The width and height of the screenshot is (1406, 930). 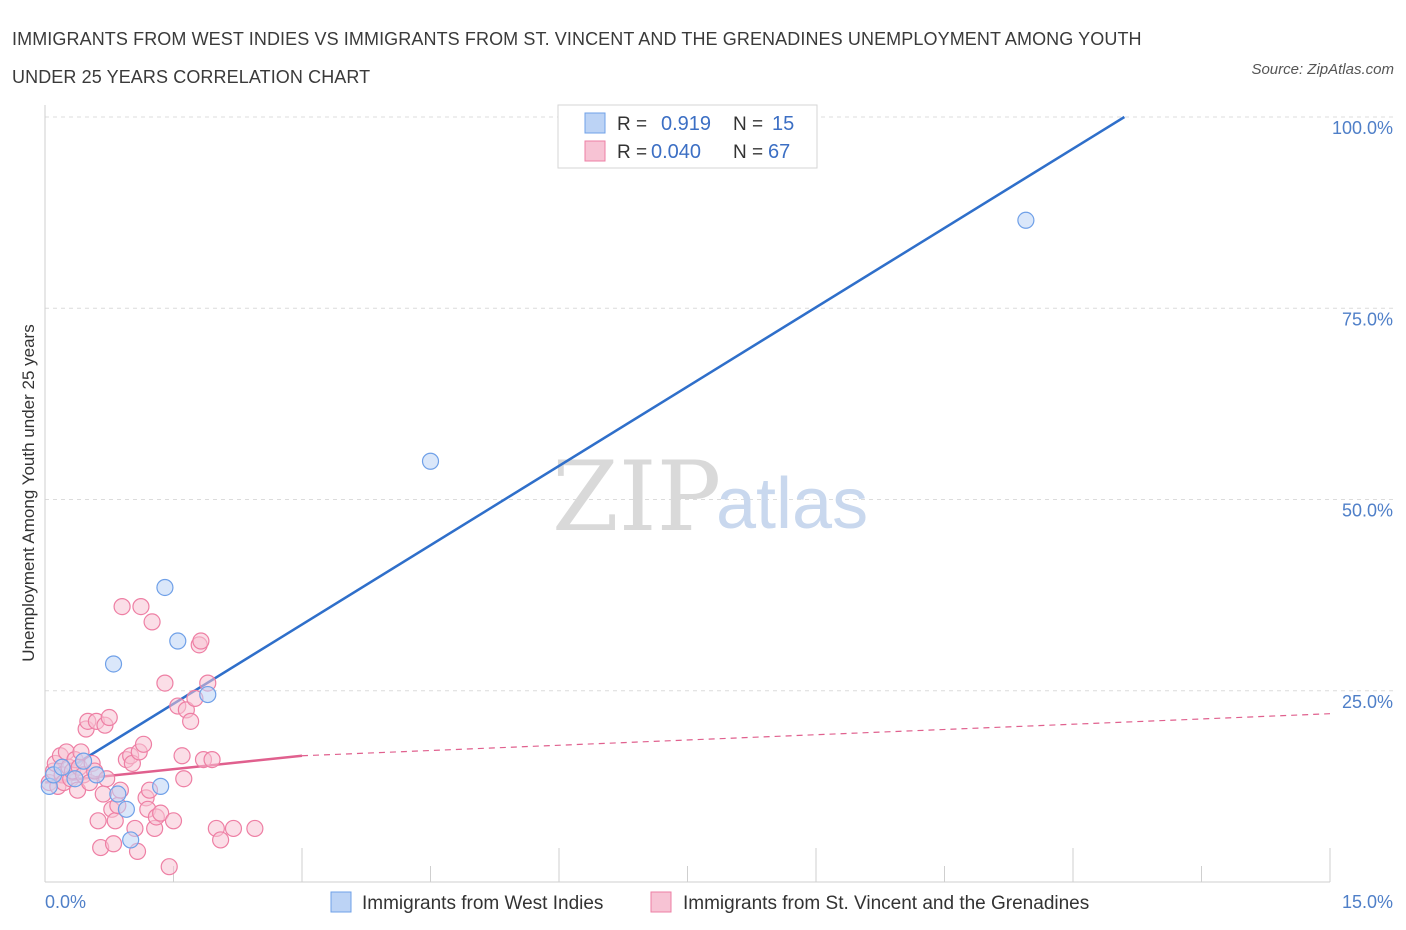 What do you see at coordinates (341, 902) in the screenshot?
I see `bottom-legend-swatch-west-indies` at bounding box center [341, 902].